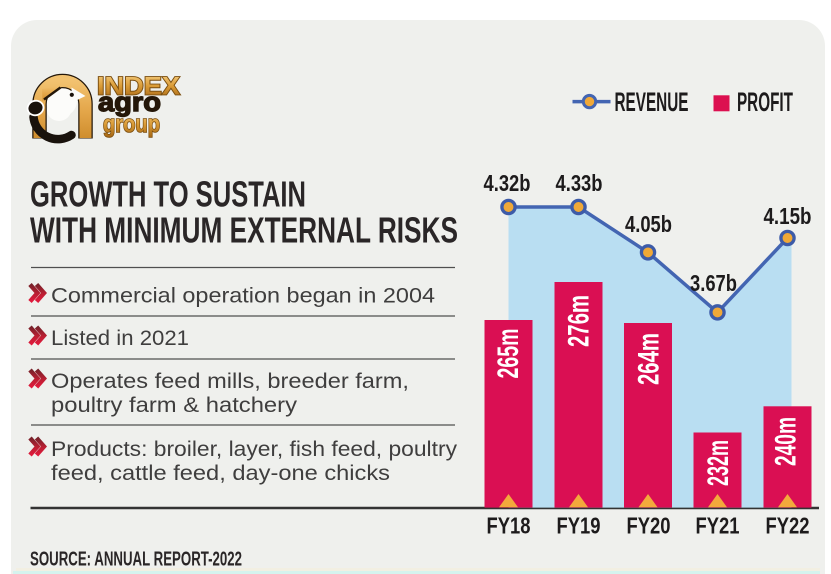 The image size is (831, 574). Describe the element at coordinates (174, 405) in the screenshot. I see `svg-text: poultry farm & hatchery` at that location.